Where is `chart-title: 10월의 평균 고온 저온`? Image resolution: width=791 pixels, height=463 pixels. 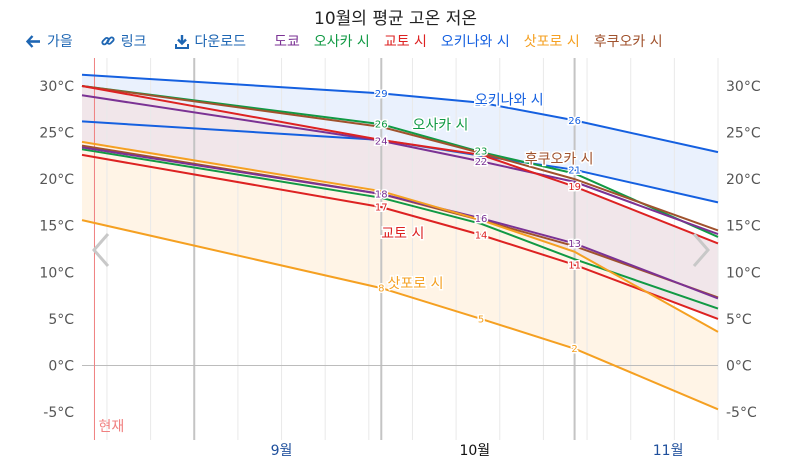 chart-title: 10월의 평균 고온 저온 is located at coordinates (395, 19).